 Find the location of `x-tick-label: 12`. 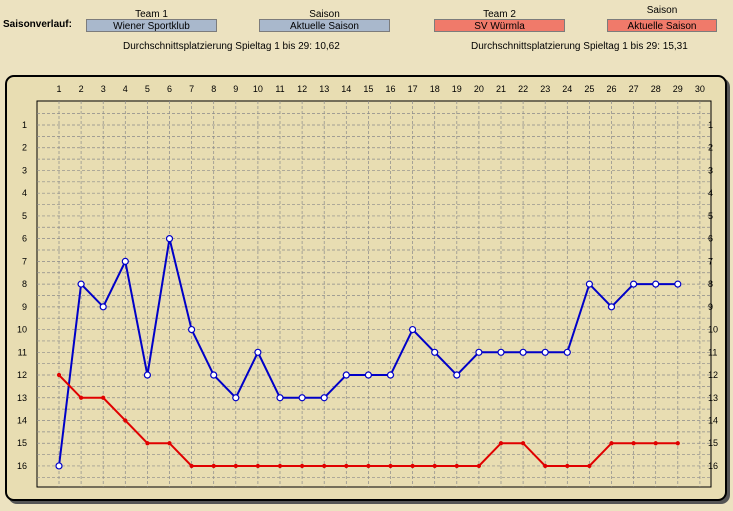

x-tick-label: 12 is located at coordinates (302, 89).